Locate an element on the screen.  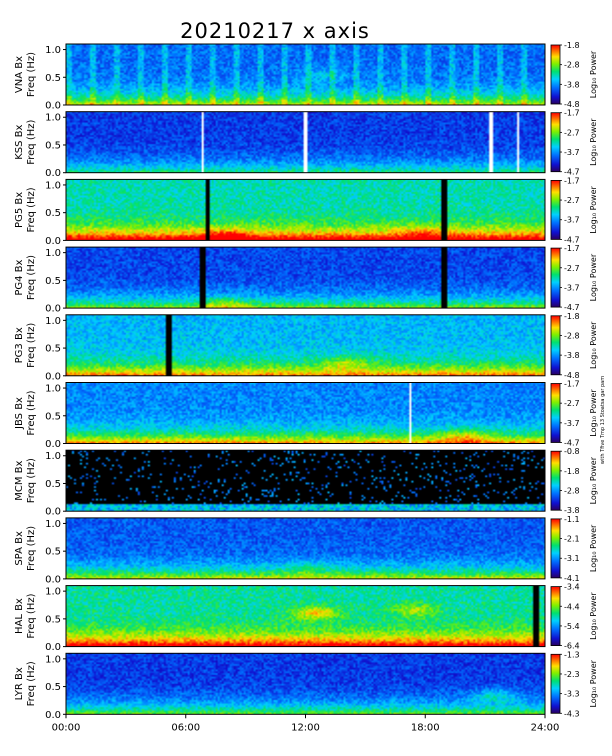
colorbar-tick-label: -1.1 is located at coordinates (572, 519).